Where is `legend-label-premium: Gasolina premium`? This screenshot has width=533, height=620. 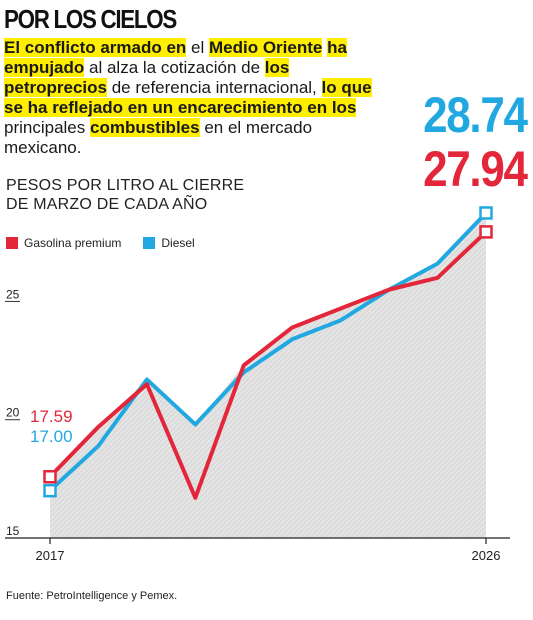 legend-label-premium: Gasolina premium is located at coordinates (73, 243).